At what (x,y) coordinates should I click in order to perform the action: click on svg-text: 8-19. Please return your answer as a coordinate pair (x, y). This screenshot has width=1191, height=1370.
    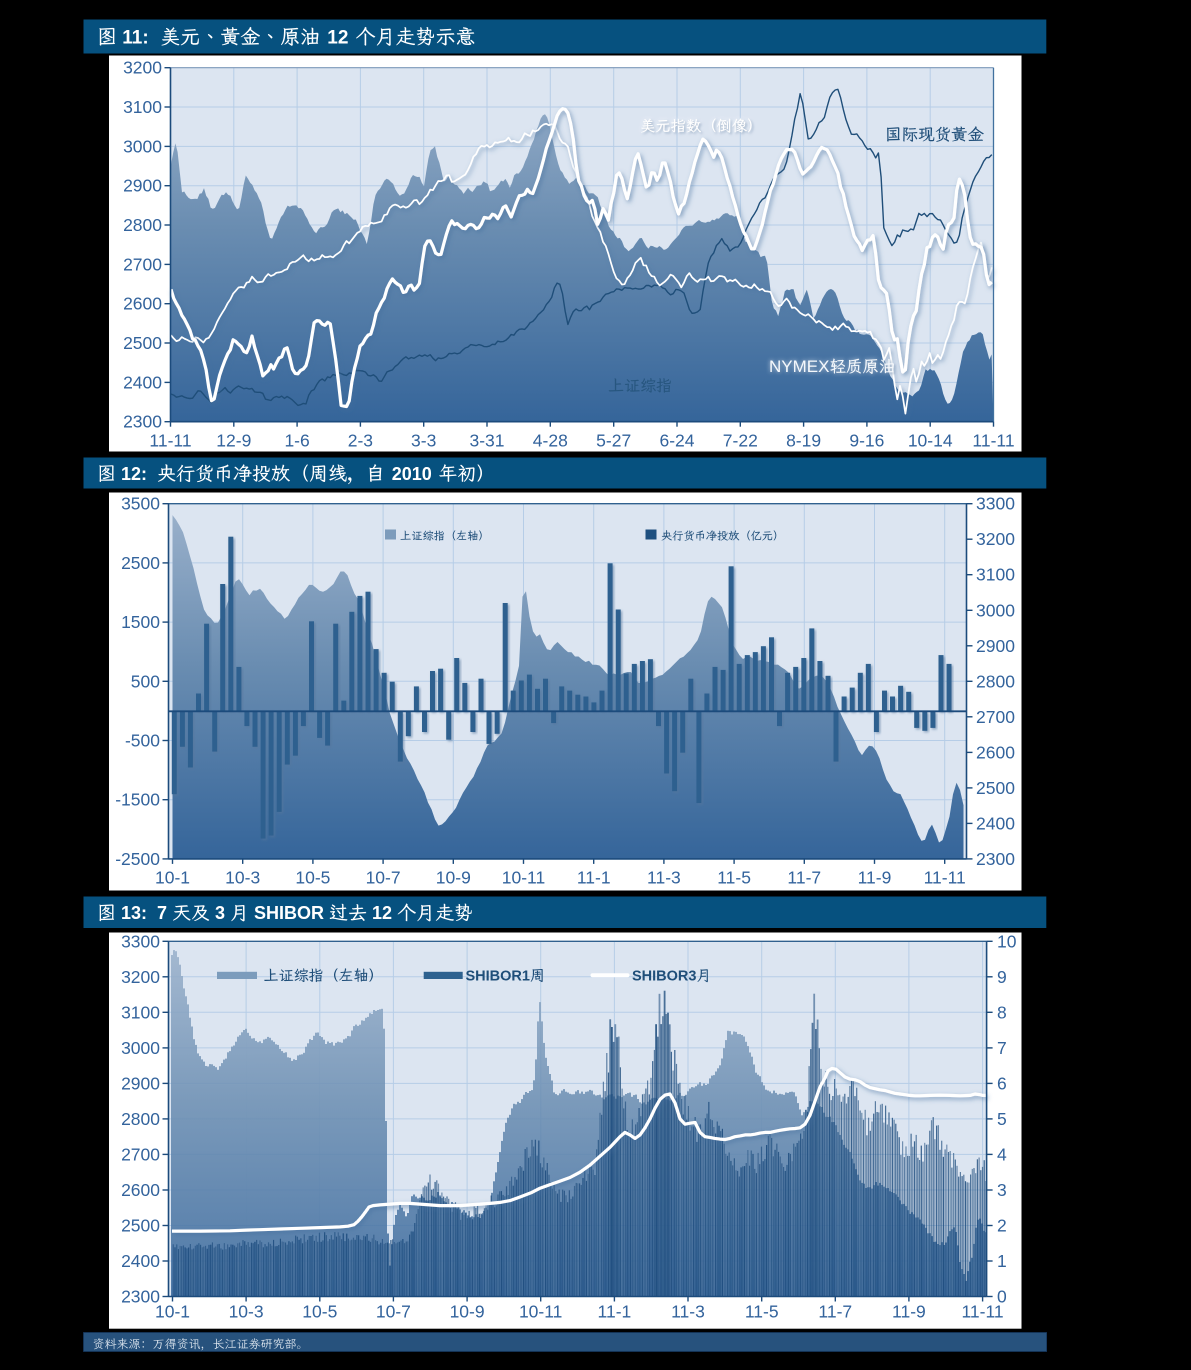
    Looking at the image, I should click on (803, 441).